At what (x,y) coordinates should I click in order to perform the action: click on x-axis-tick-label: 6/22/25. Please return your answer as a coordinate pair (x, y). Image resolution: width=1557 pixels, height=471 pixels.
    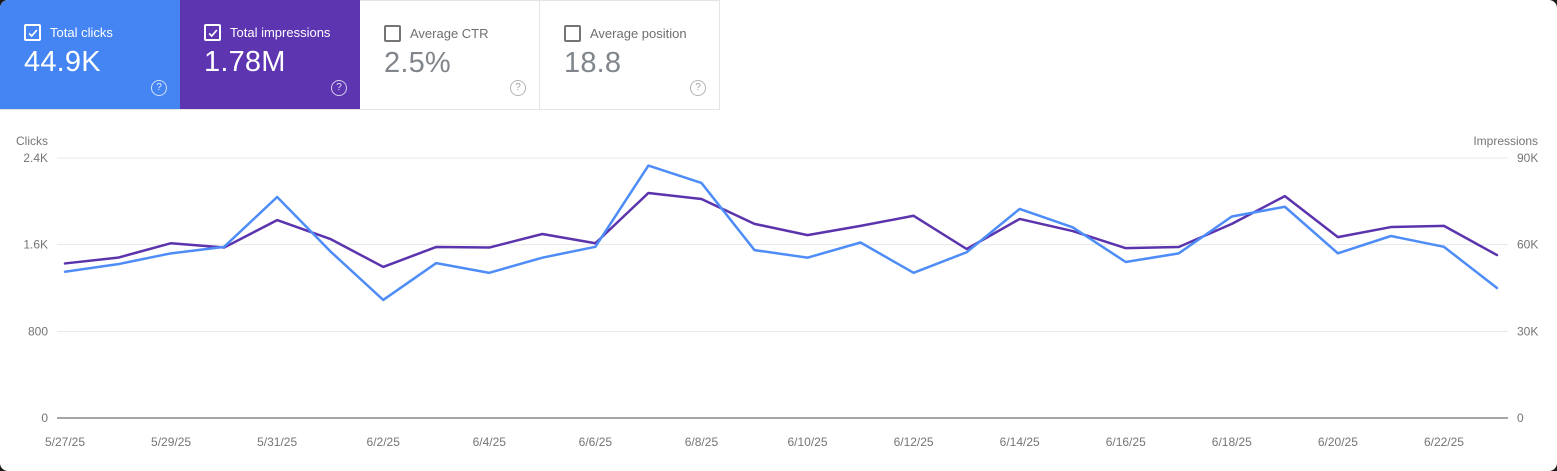
    Looking at the image, I should click on (1444, 442).